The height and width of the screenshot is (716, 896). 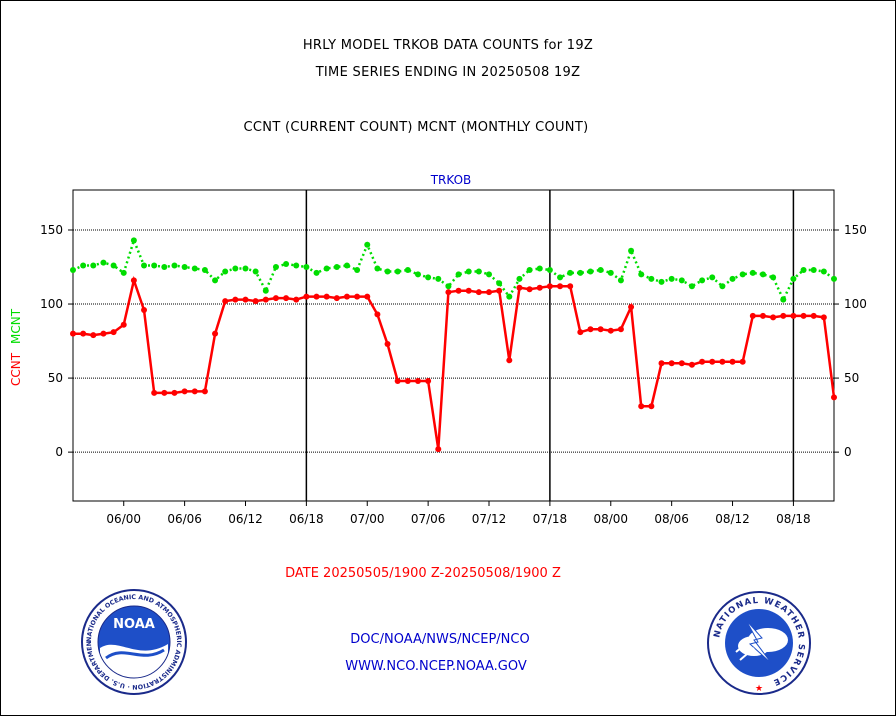 I want to click on y-tick-label-right: 100, so click(x=855, y=304).